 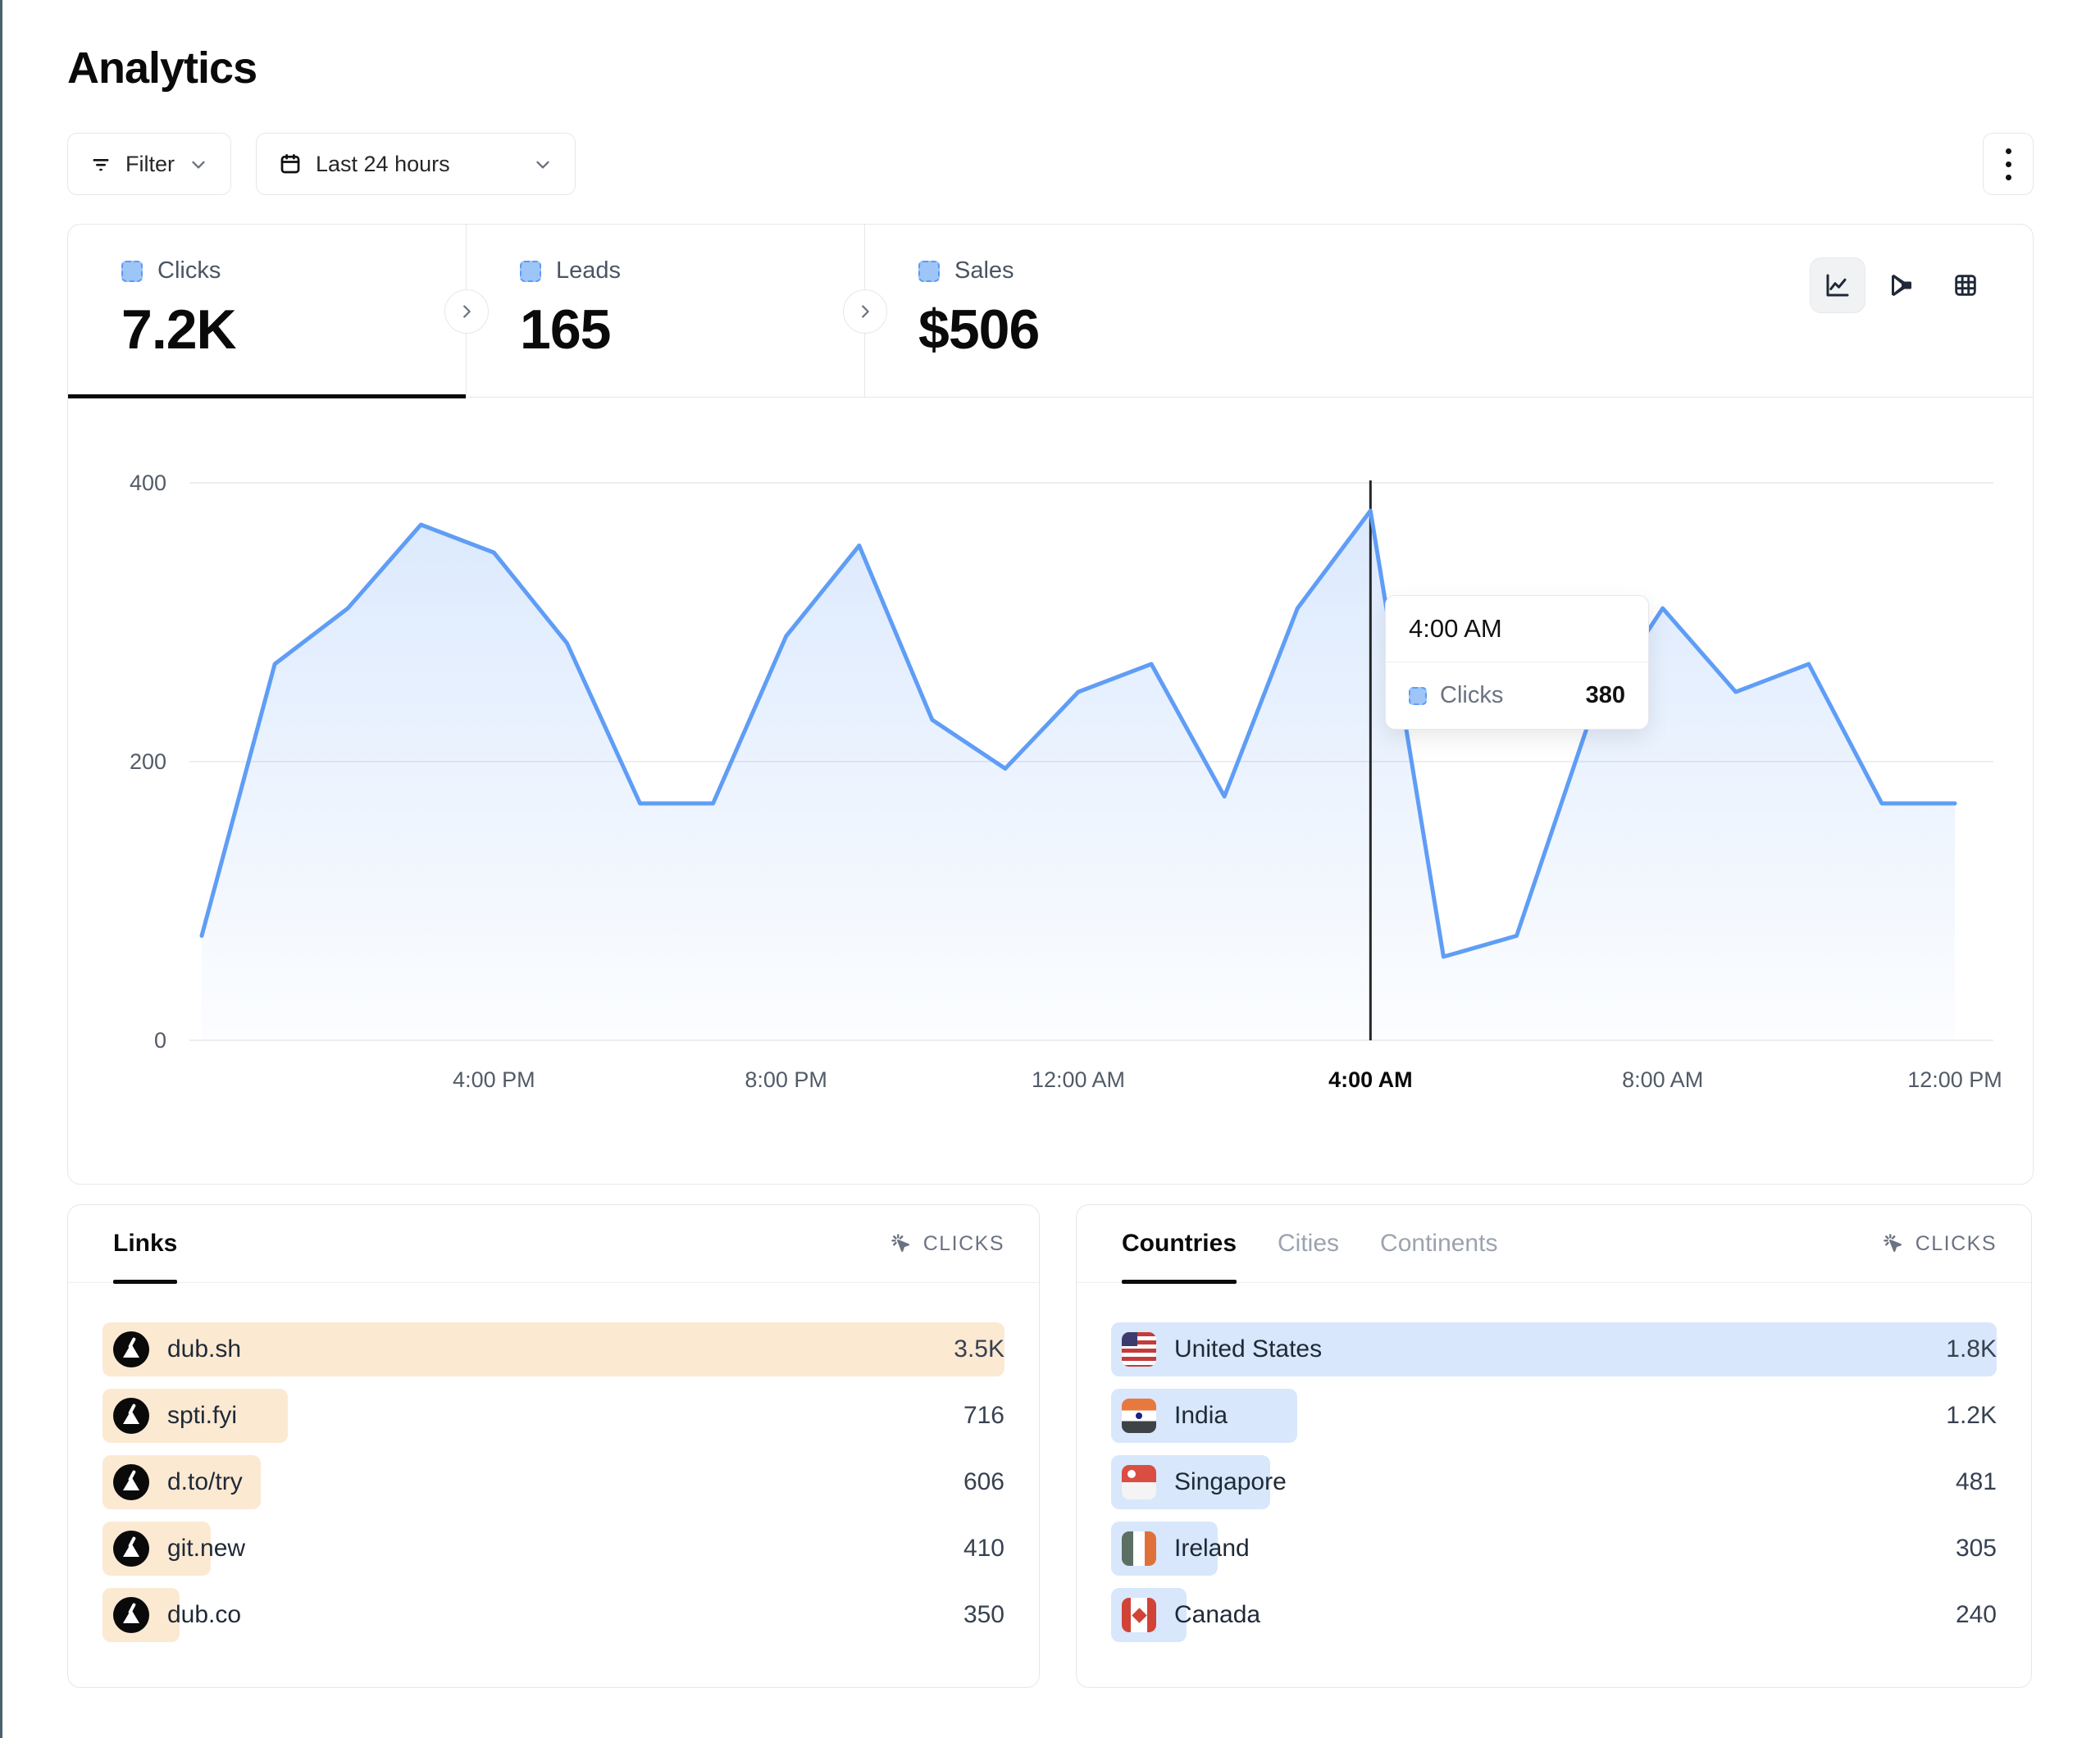 What do you see at coordinates (530, 271) in the screenshot?
I see `leads-legend-icon` at bounding box center [530, 271].